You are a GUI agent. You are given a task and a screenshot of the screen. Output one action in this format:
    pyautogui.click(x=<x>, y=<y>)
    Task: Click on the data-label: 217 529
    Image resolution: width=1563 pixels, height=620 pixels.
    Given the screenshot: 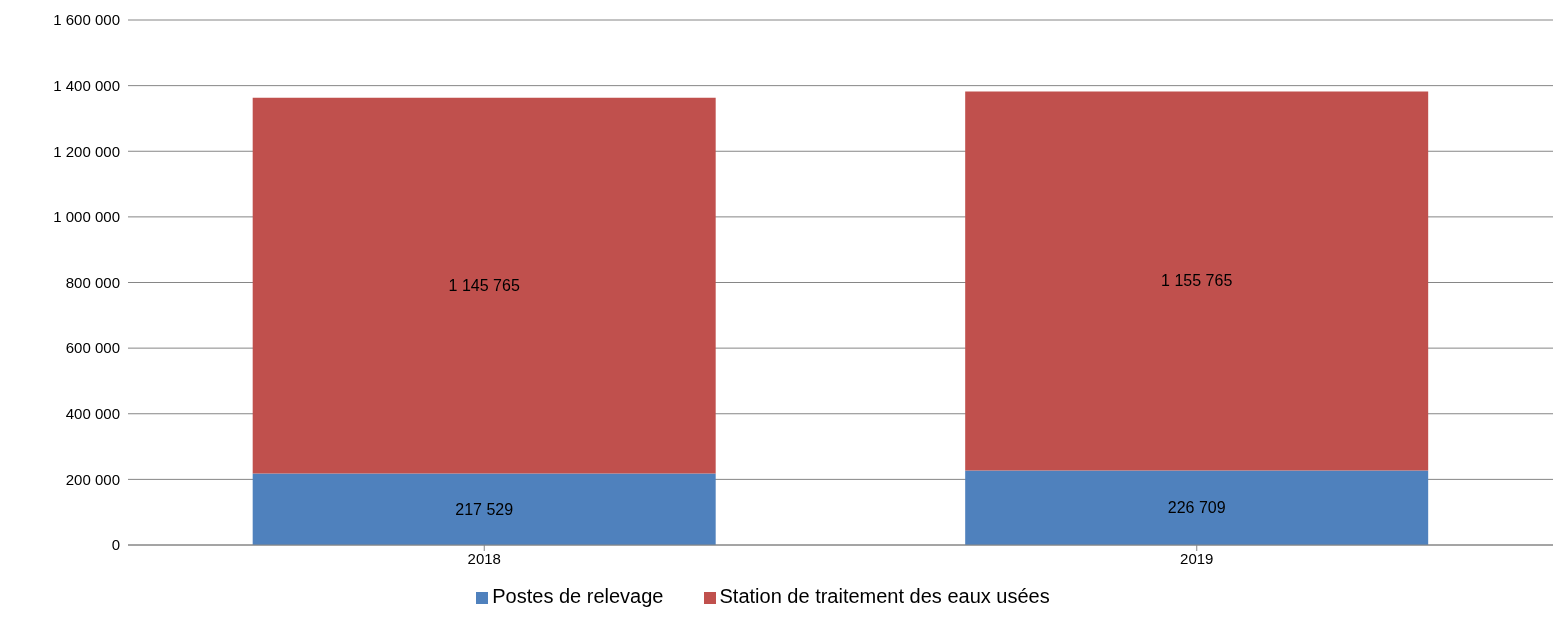 What is the action you would take?
    pyautogui.click(x=484, y=509)
    